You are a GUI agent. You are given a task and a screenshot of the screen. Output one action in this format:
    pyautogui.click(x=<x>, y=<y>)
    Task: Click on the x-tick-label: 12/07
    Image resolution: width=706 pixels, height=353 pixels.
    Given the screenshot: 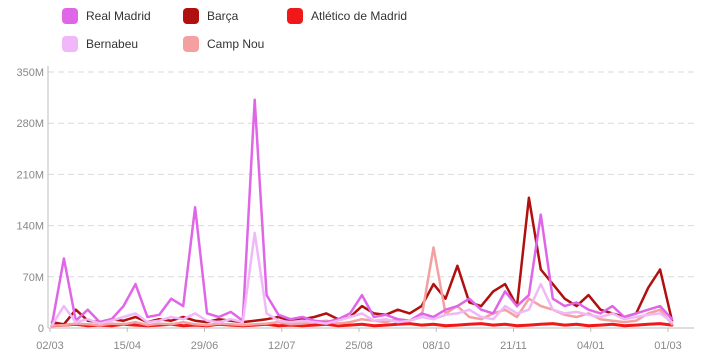 What is the action you would take?
    pyautogui.click(x=282, y=346)
    